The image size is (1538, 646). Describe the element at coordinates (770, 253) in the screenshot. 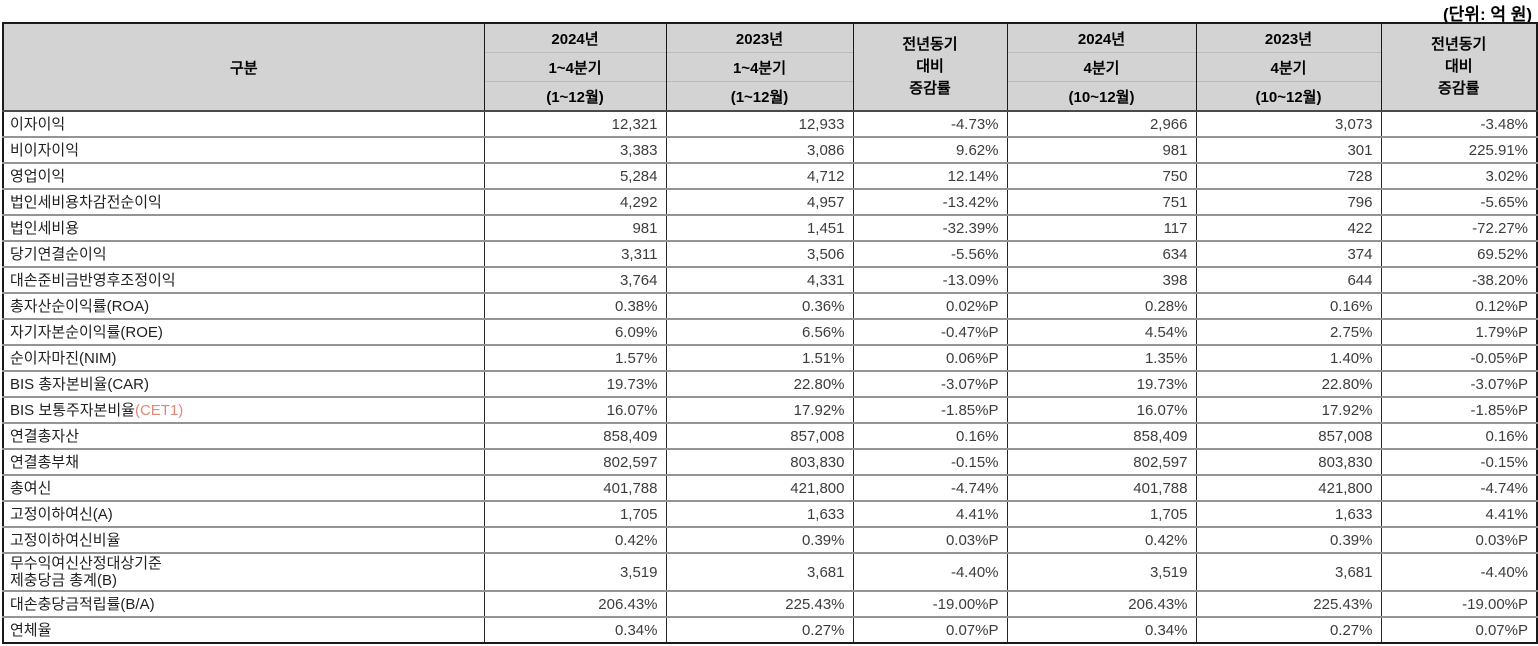

I see `table-row: 당기연결순이익 3,311 3,506 -5.56% 634 374 69.52%` at that location.